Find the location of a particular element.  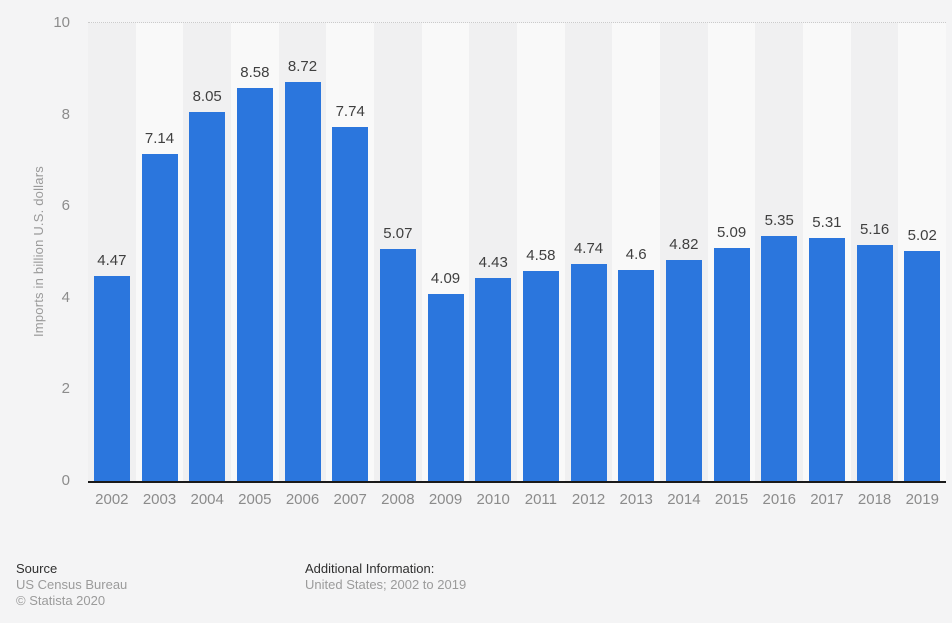

additional-info-text: United States; 2002 to 2019 is located at coordinates (386, 584).